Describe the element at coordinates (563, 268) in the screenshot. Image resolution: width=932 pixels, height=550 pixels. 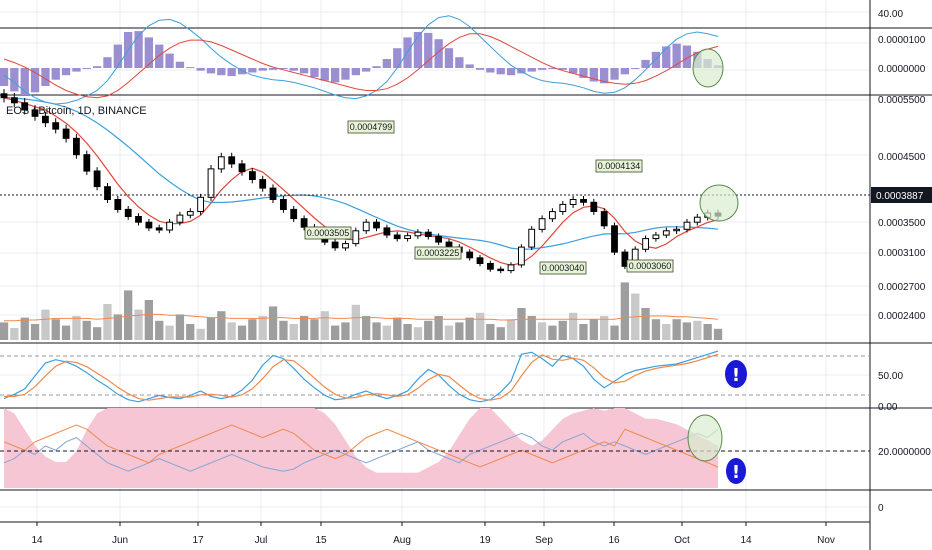
I see `annotation-low-label: 0.0003040` at that location.